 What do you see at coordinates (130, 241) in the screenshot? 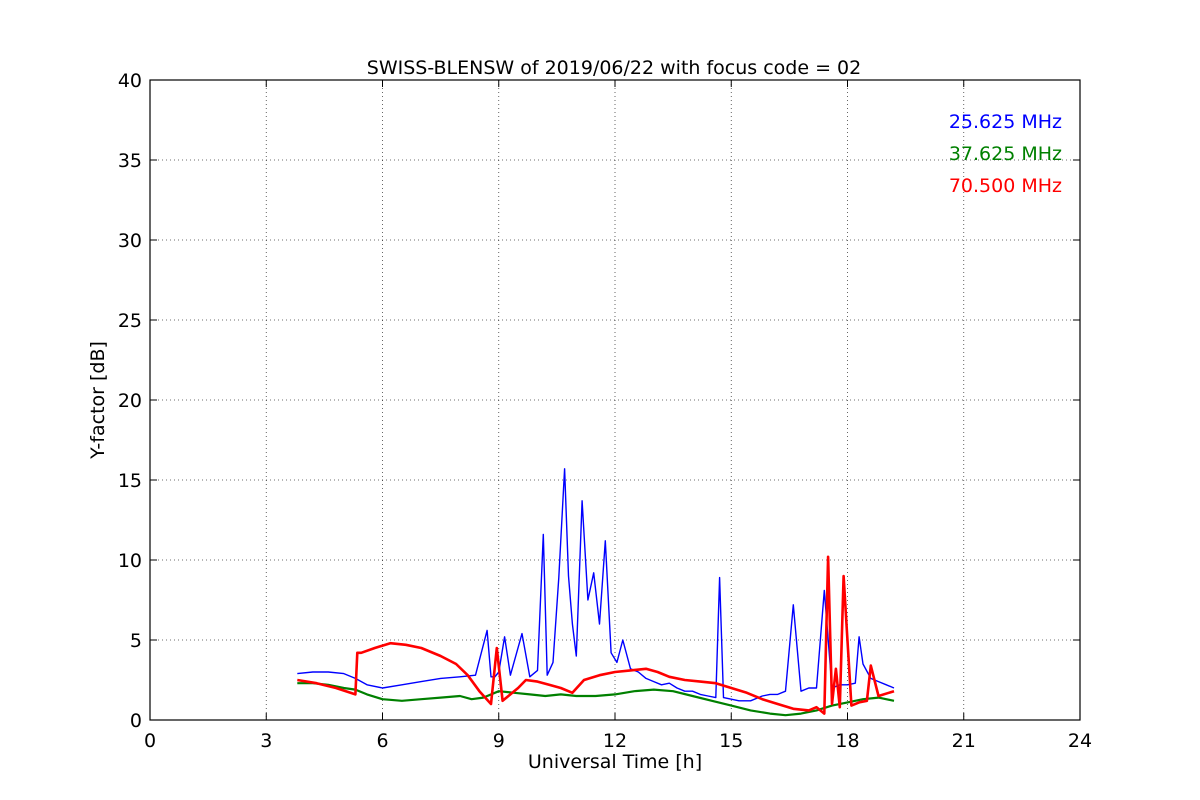
I see `y-tick-label: 30` at bounding box center [130, 241].